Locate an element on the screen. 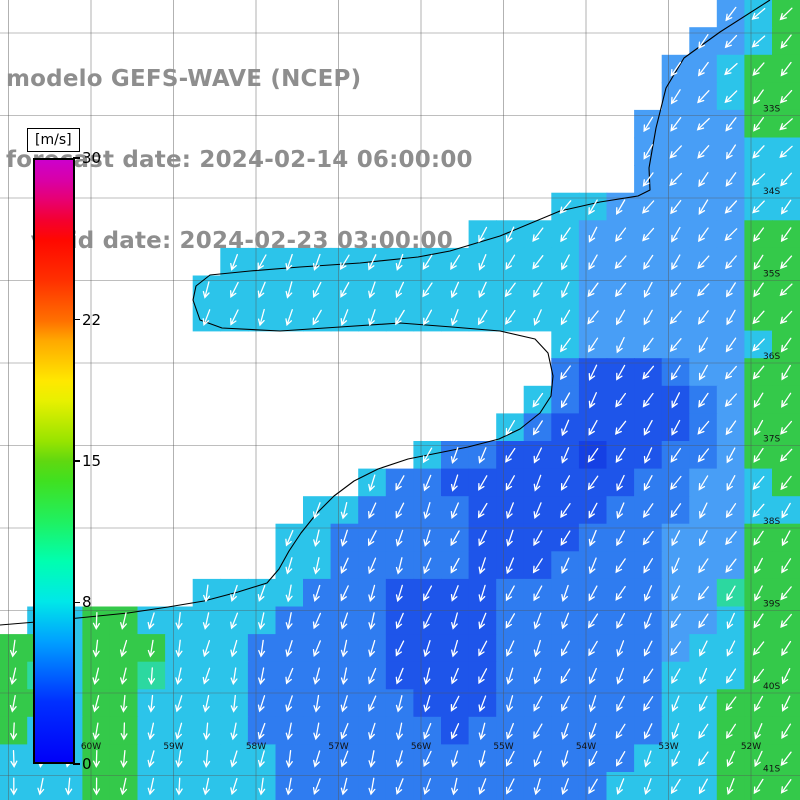 This screenshot has height=800, width=800. longitude-label: 60W is located at coordinates (91, 747).